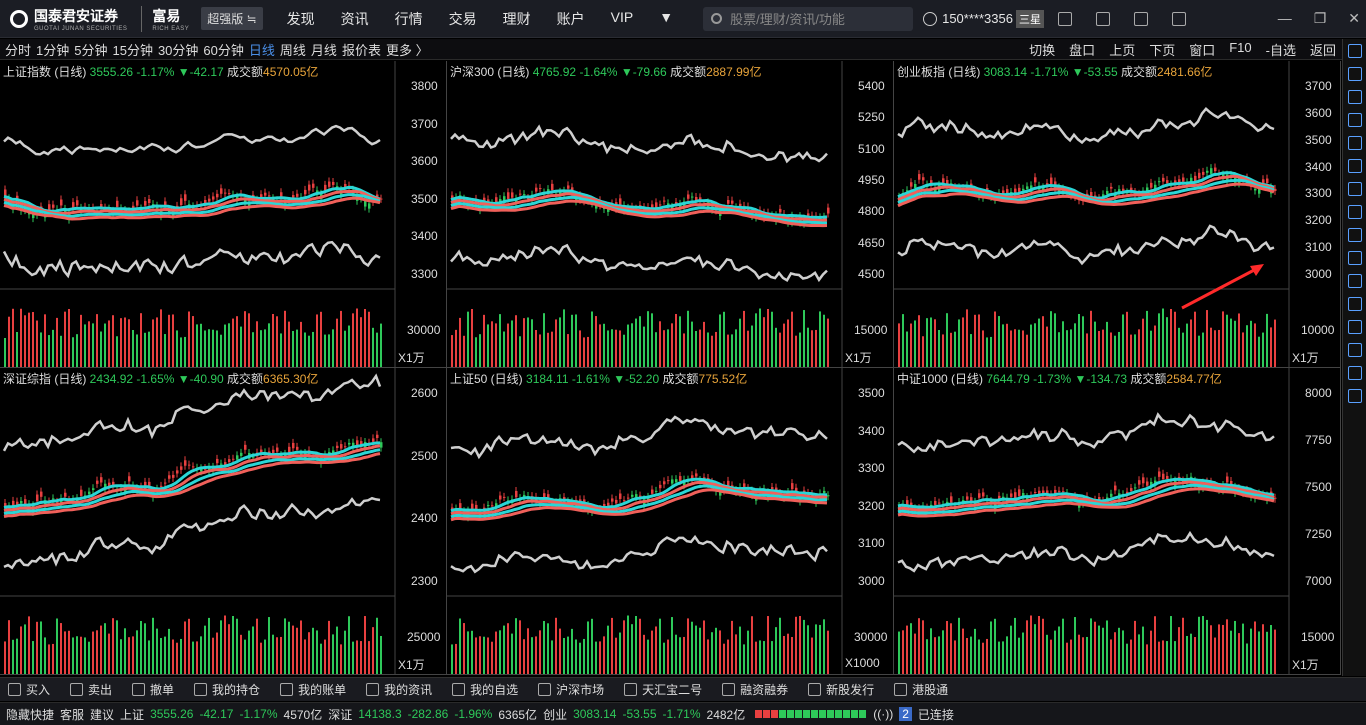  Describe the element at coordinates (1318, 274) in the screenshot. I see `price-tick: 3000` at that location.